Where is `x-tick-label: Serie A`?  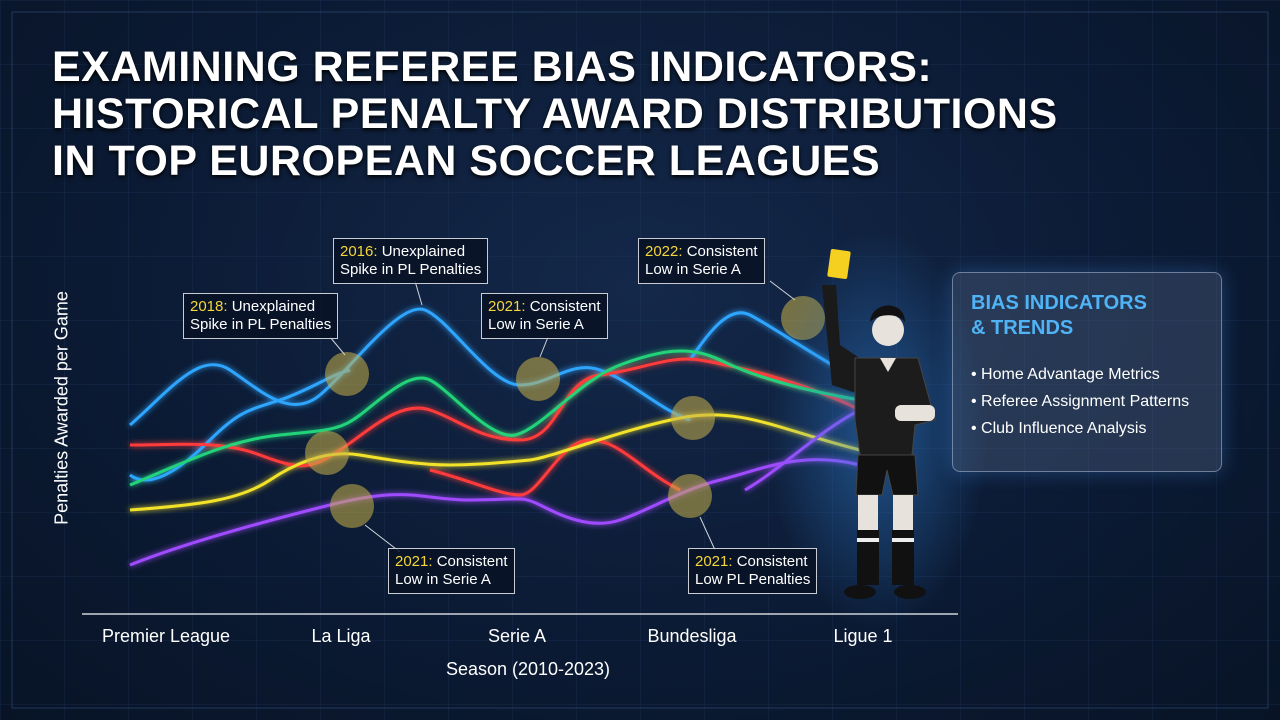 x-tick-label: Serie A is located at coordinates (517, 636).